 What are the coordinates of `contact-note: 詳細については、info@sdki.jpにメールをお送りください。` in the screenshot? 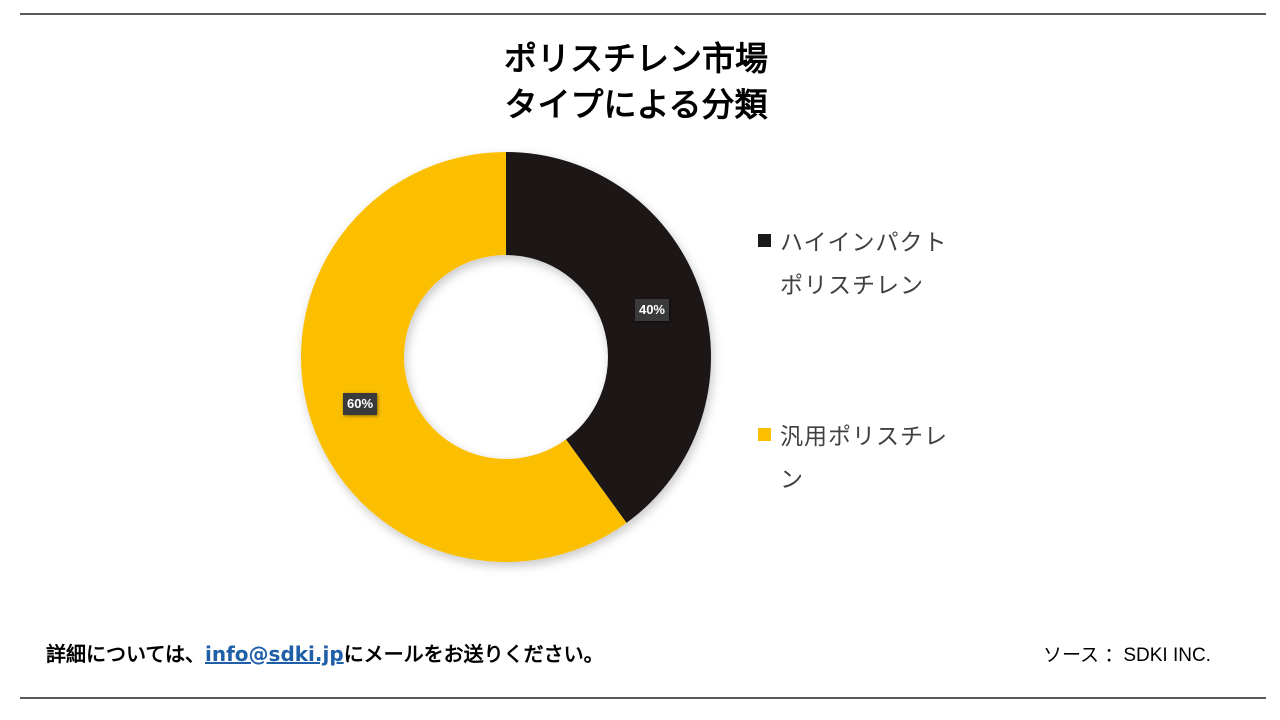 It's located at (325, 652).